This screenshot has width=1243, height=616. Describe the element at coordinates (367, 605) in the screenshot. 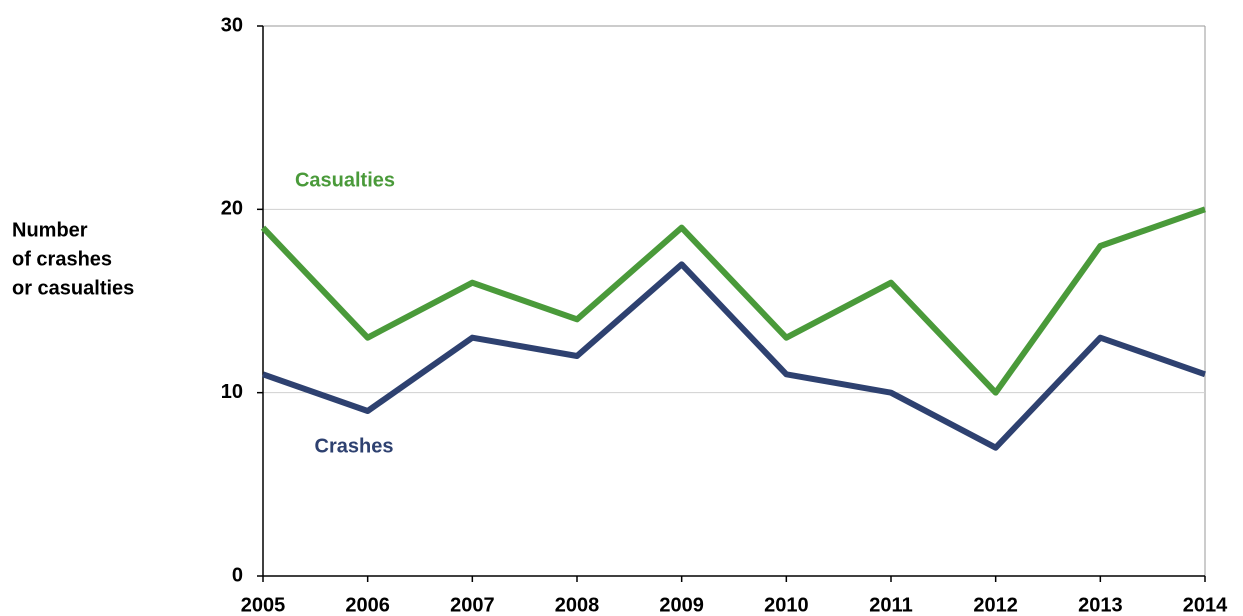

I see `x-tick-label: 2006` at that location.